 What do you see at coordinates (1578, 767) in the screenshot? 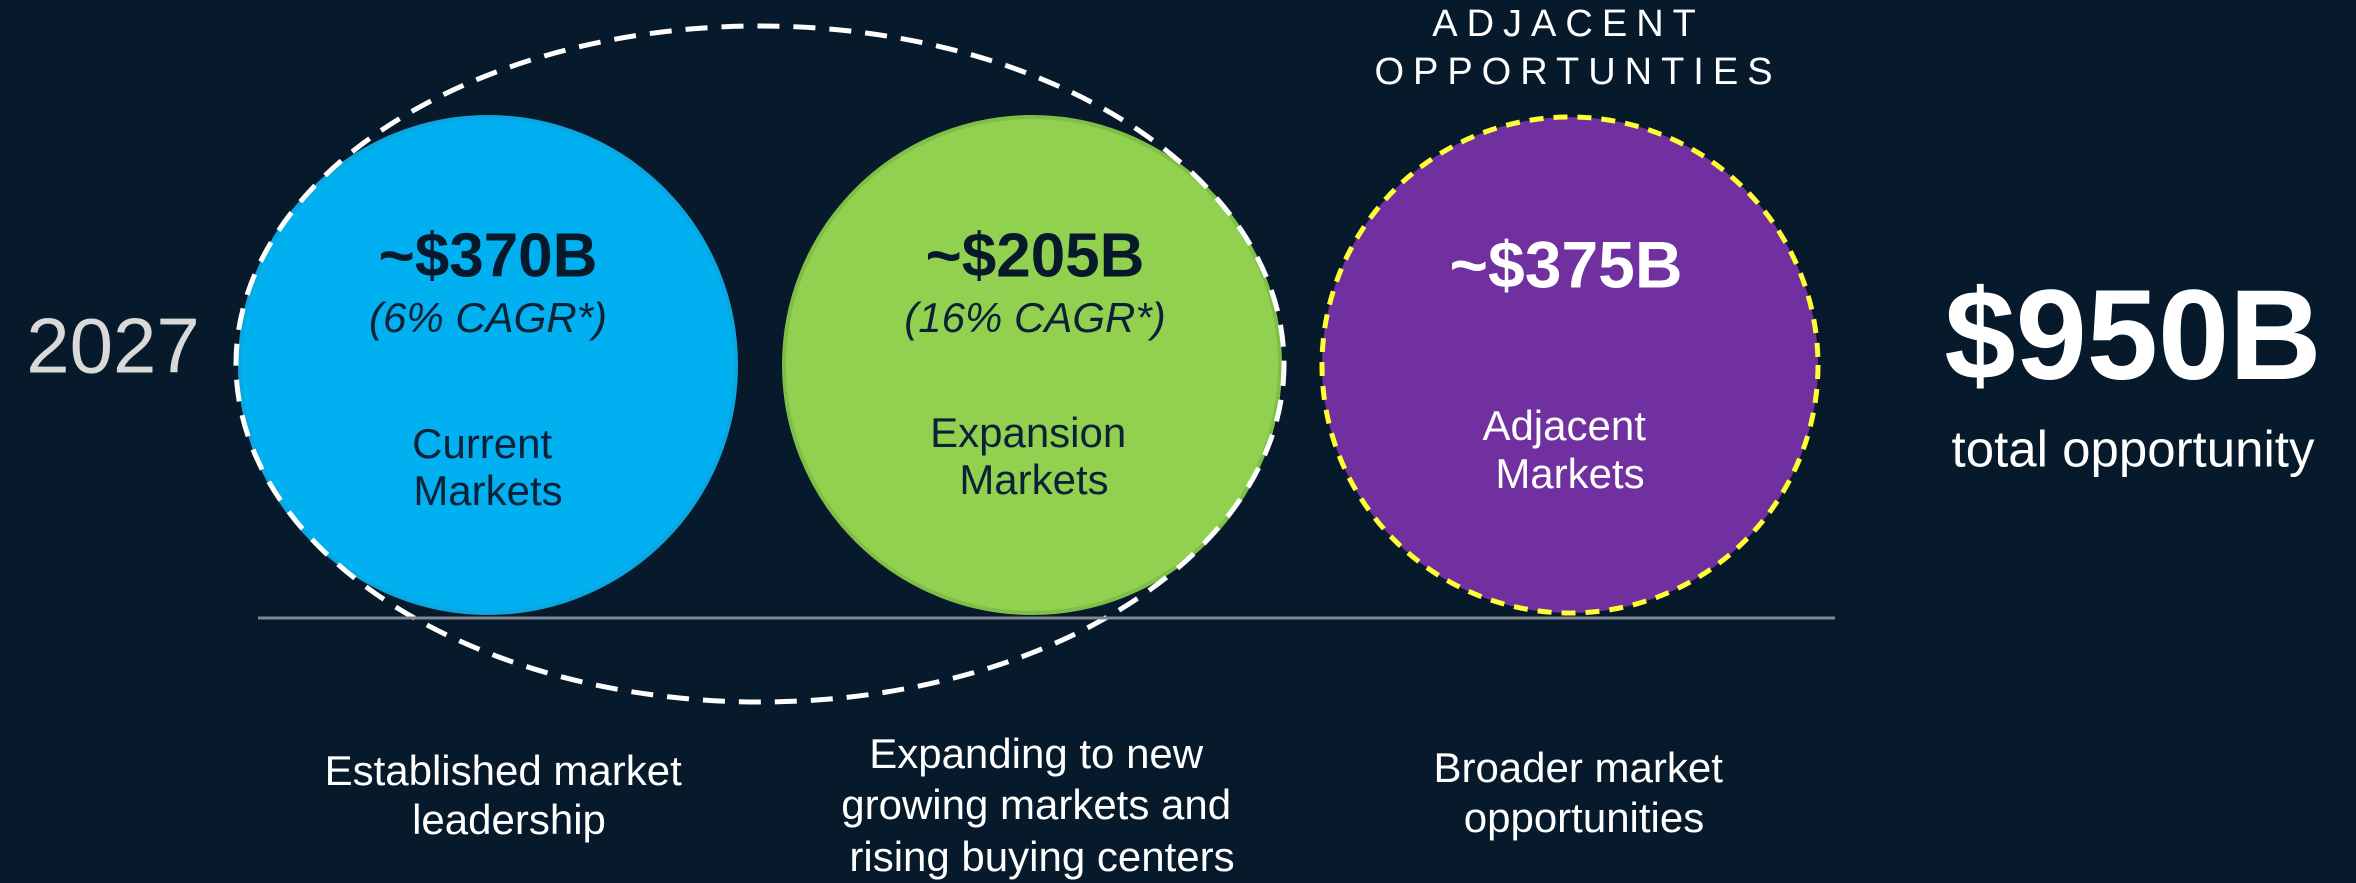
I see `description-line: Broader market` at bounding box center [1578, 767].